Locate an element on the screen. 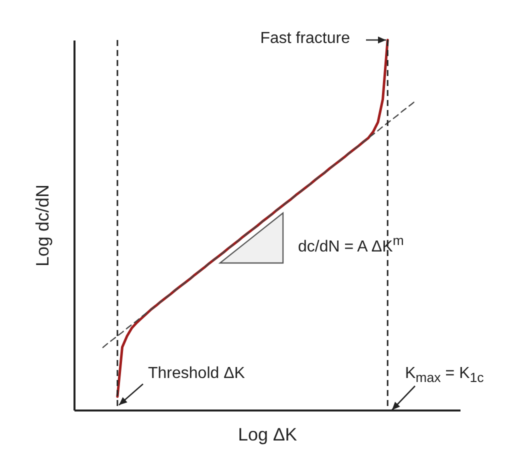 This screenshot has height=451, width=512. annotation: Fast fracture is located at coordinates (305, 38).